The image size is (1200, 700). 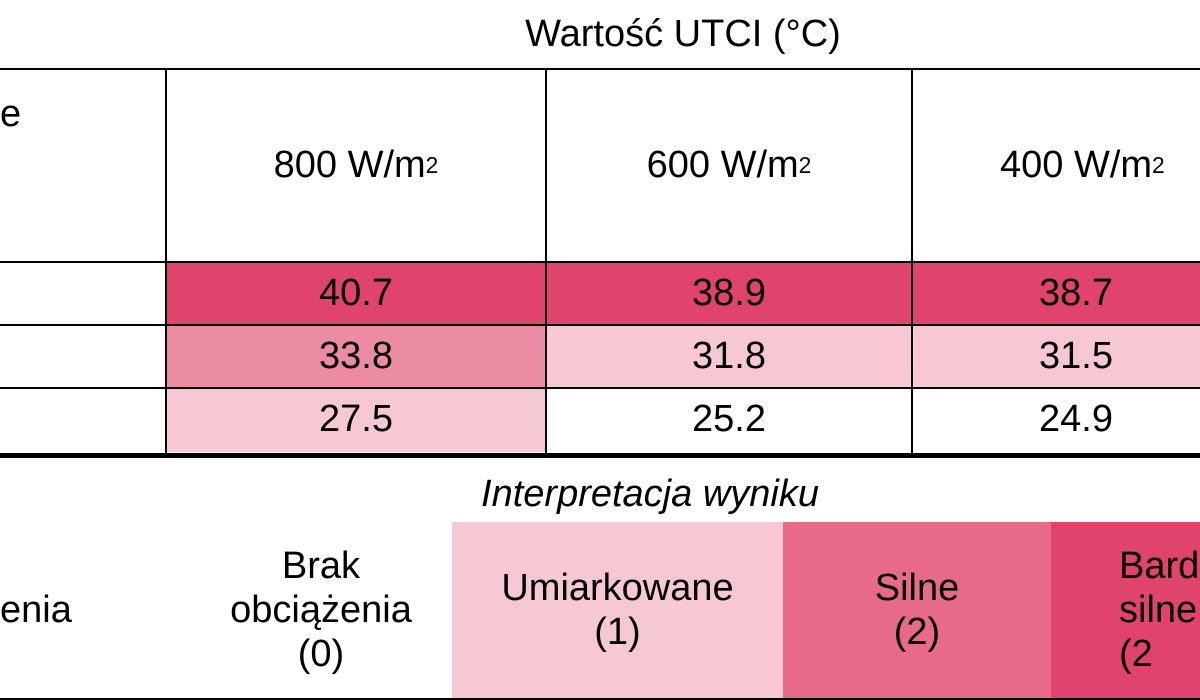 I want to click on table-cell: 38.9, so click(x=729, y=293).